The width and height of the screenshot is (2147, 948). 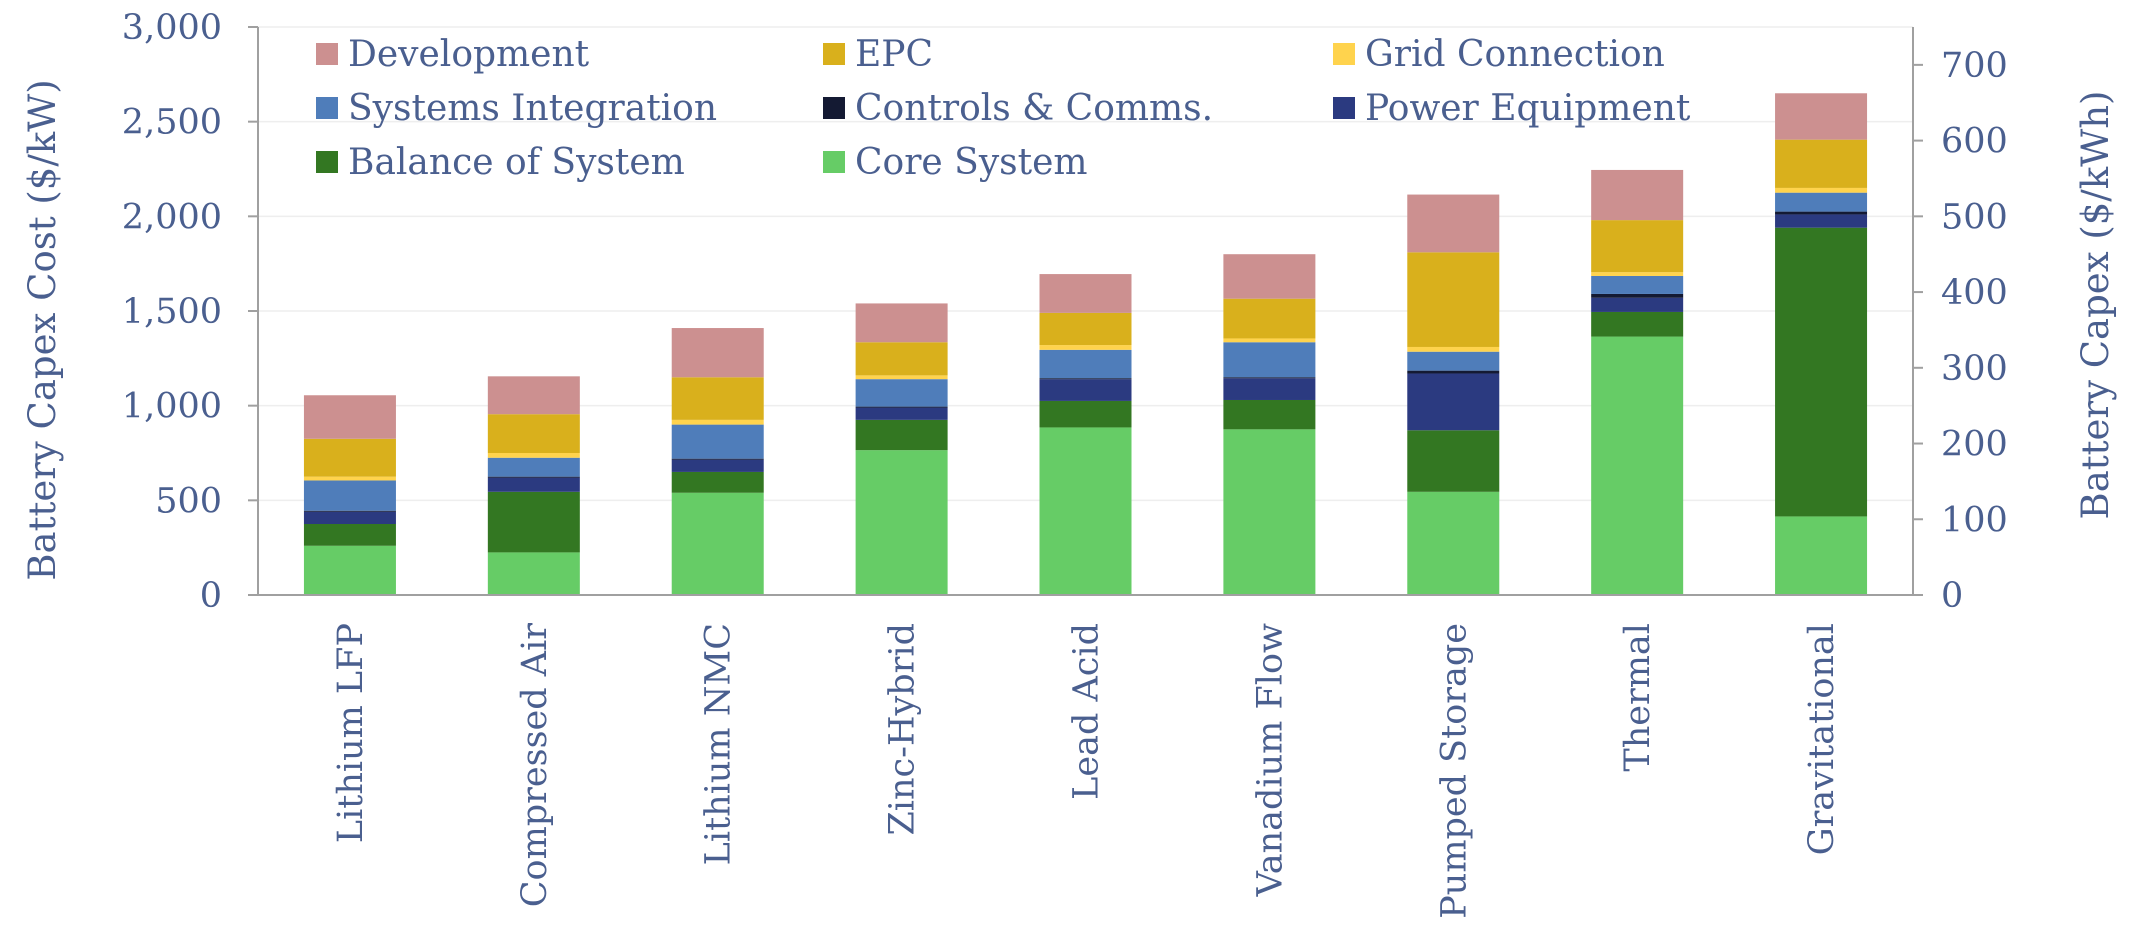 I want to click on y-tick-label-5: 2,500, so click(x=172, y=123).